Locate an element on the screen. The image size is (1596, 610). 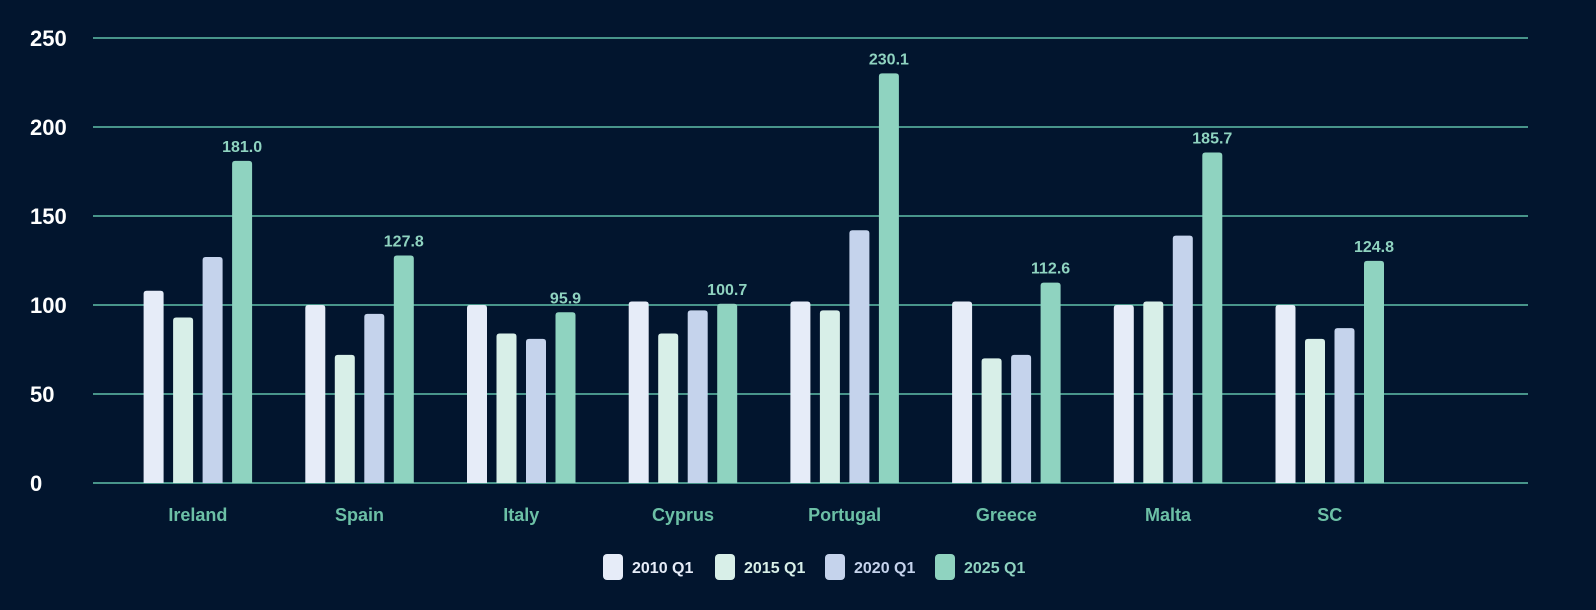
y-tick-label: 200 is located at coordinates (48, 127).